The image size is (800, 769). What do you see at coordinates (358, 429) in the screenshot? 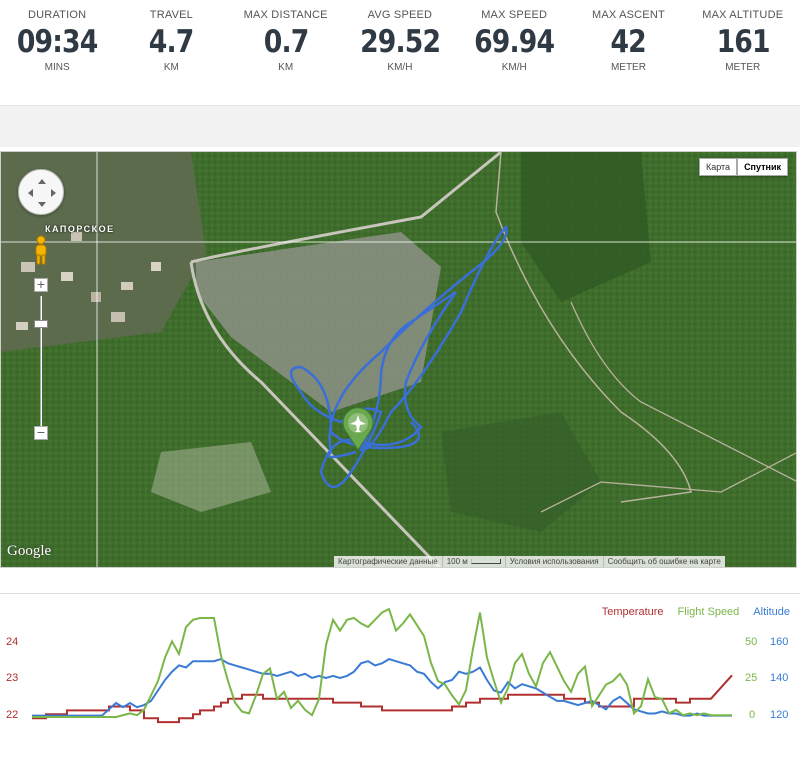
I see `airplane-marker-icon` at bounding box center [358, 429].